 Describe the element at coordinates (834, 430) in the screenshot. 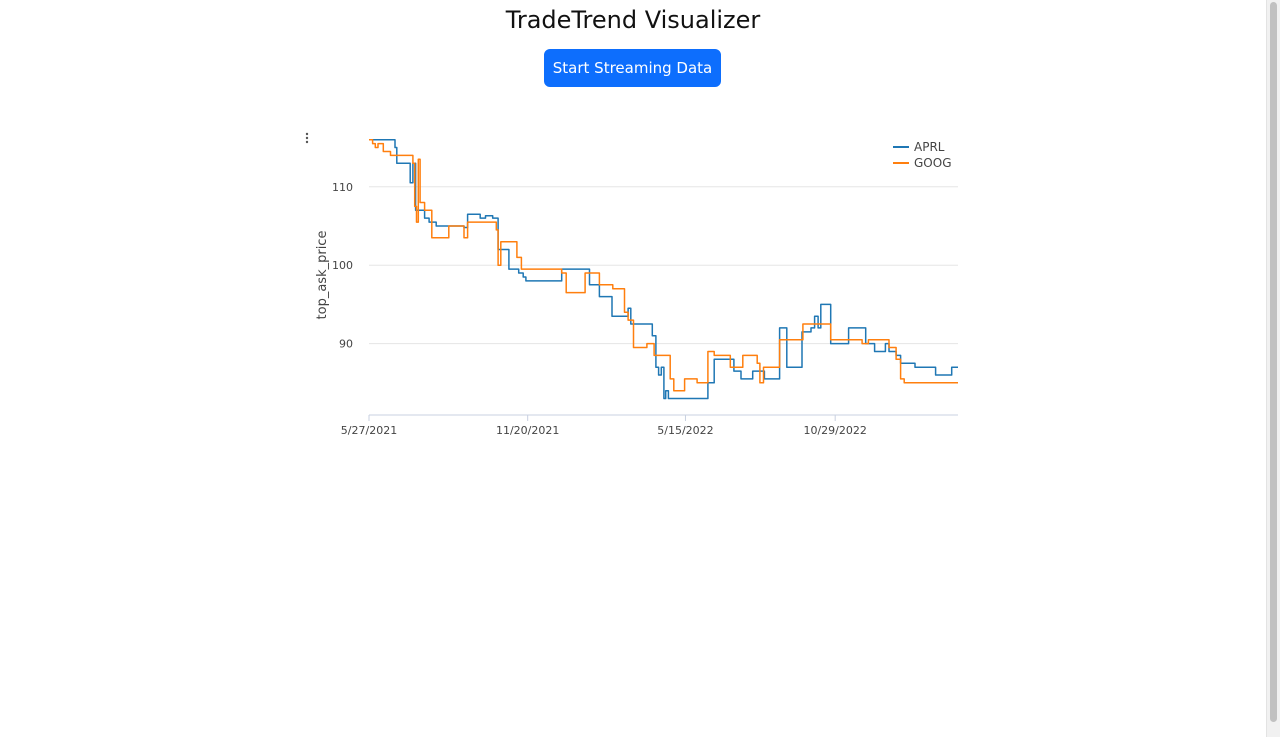

I see `x-tick-label: 10/29/2022` at that location.